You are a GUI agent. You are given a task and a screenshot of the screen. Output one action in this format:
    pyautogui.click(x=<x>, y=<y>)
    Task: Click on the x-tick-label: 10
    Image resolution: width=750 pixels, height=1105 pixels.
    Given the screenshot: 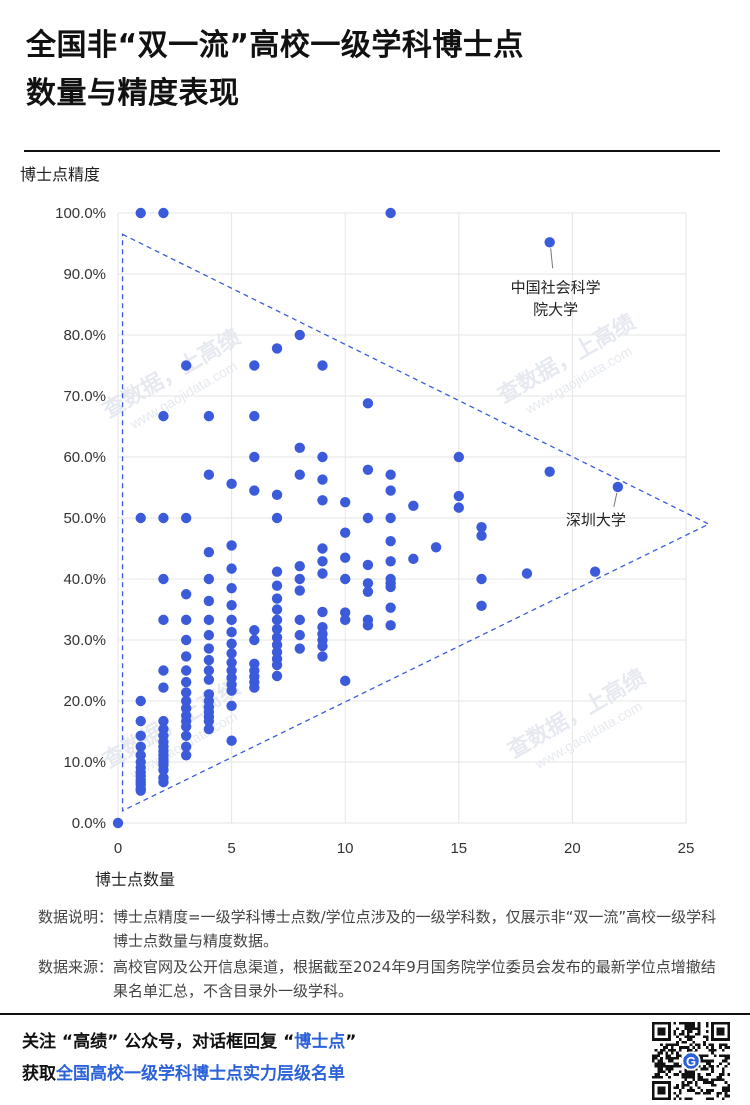 What is the action you would take?
    pyautogui.click(x=345, y=848)
    